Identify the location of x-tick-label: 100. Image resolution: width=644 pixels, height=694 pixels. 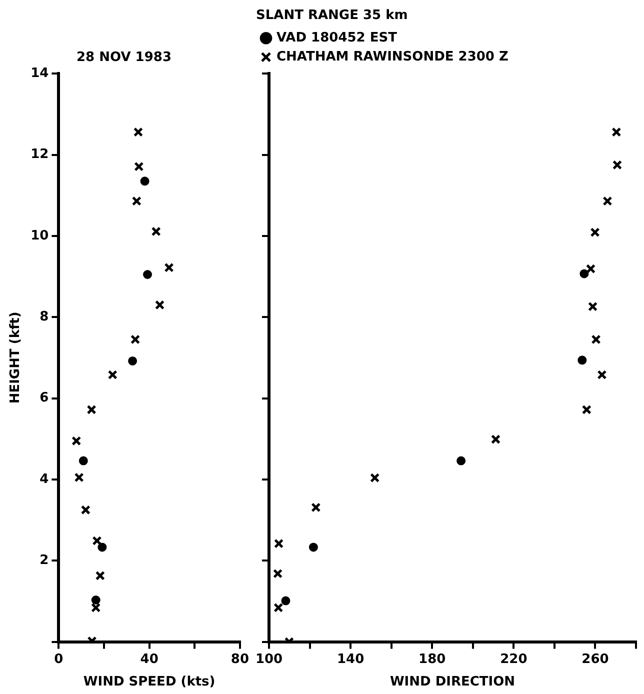
(269, 659).